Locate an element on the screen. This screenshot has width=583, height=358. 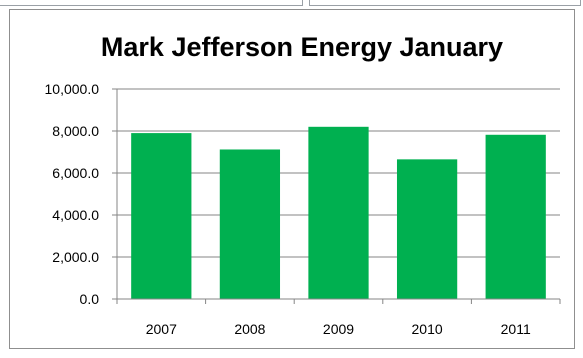
y-tick-label: 0.0 is located at coordinates (90, 299).